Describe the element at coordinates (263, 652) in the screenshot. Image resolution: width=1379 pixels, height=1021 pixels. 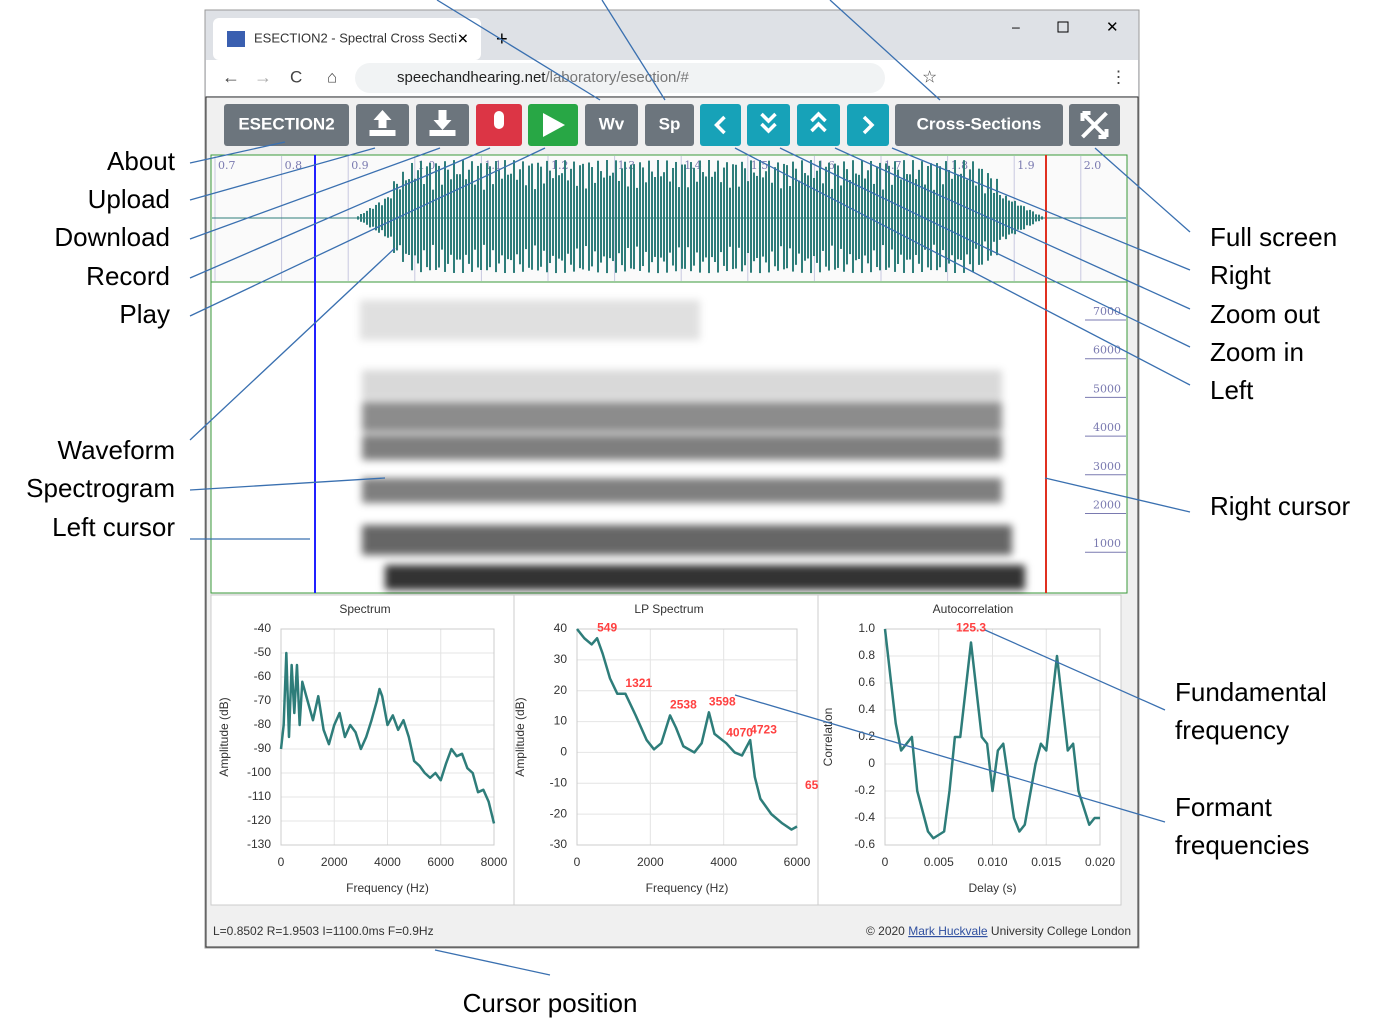
I see `y-tick-label: -50` at that location.